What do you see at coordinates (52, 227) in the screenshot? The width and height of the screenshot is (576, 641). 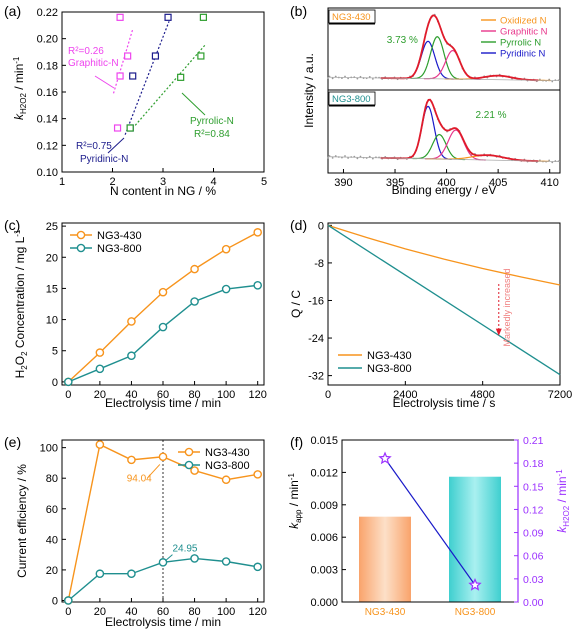 I see `panel-c-y-tick-label: 25` at bounding box center [52, 227].